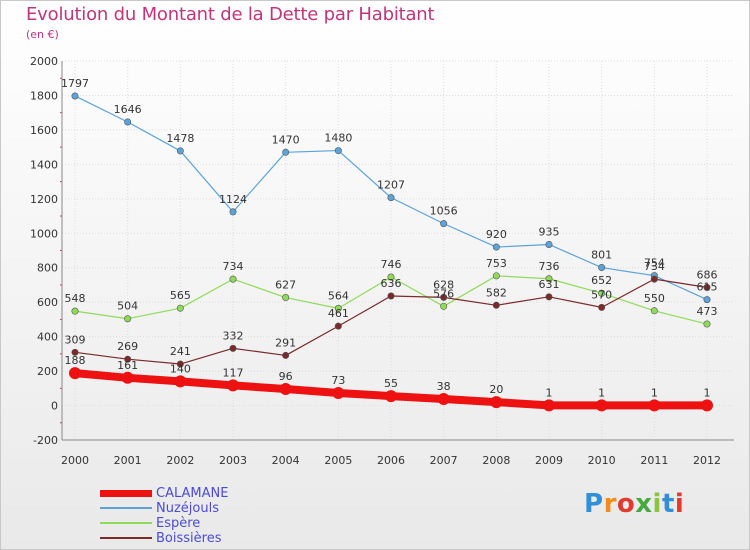 This screenshot has width=750, height=550. I want to click on data-label: 636, so click(391, 283).